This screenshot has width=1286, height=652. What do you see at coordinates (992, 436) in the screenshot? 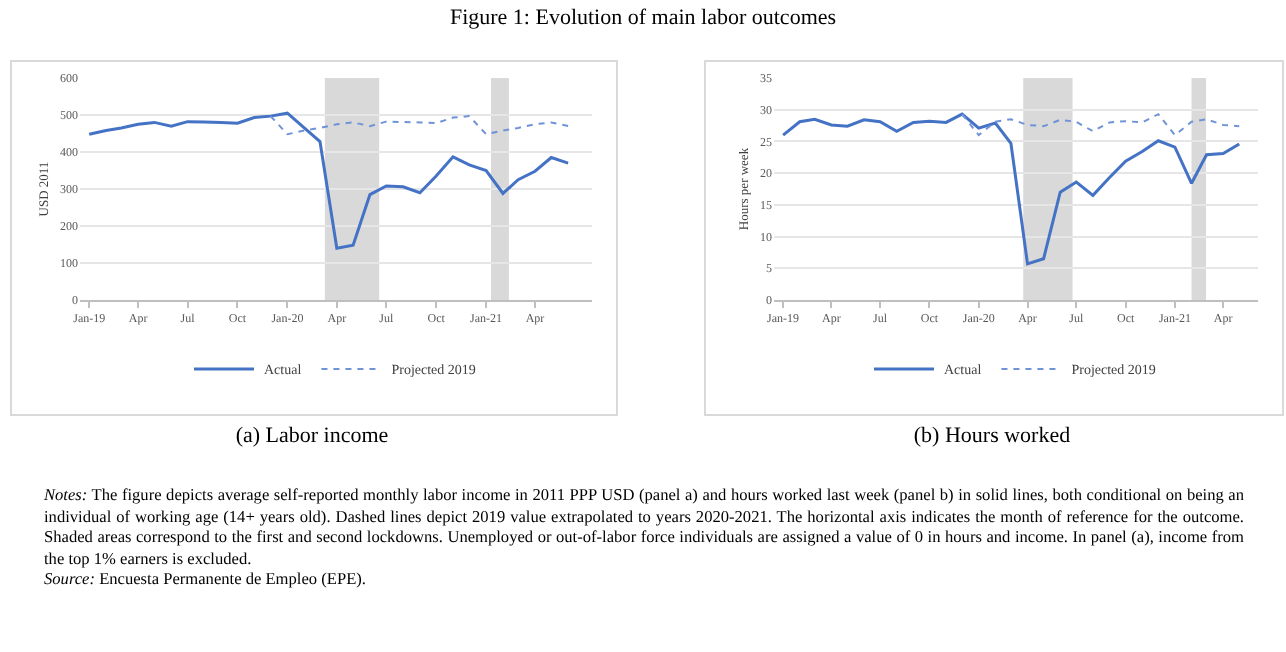
I see `text: (b) Hours worked` at bounding box center [992, 436].